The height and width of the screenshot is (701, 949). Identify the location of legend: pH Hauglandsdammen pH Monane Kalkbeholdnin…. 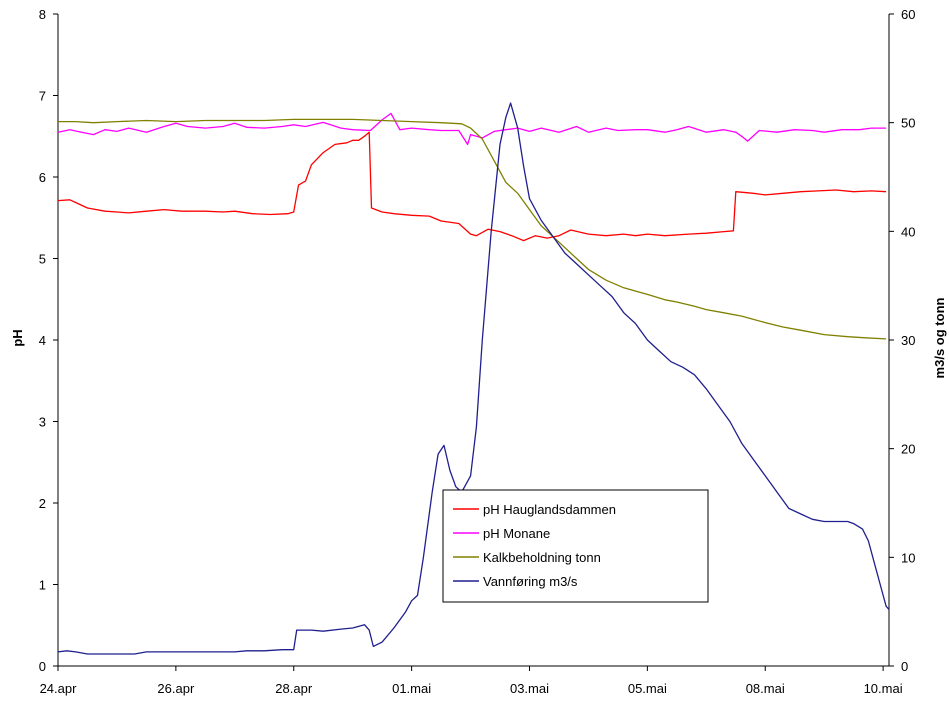
(575, 546).